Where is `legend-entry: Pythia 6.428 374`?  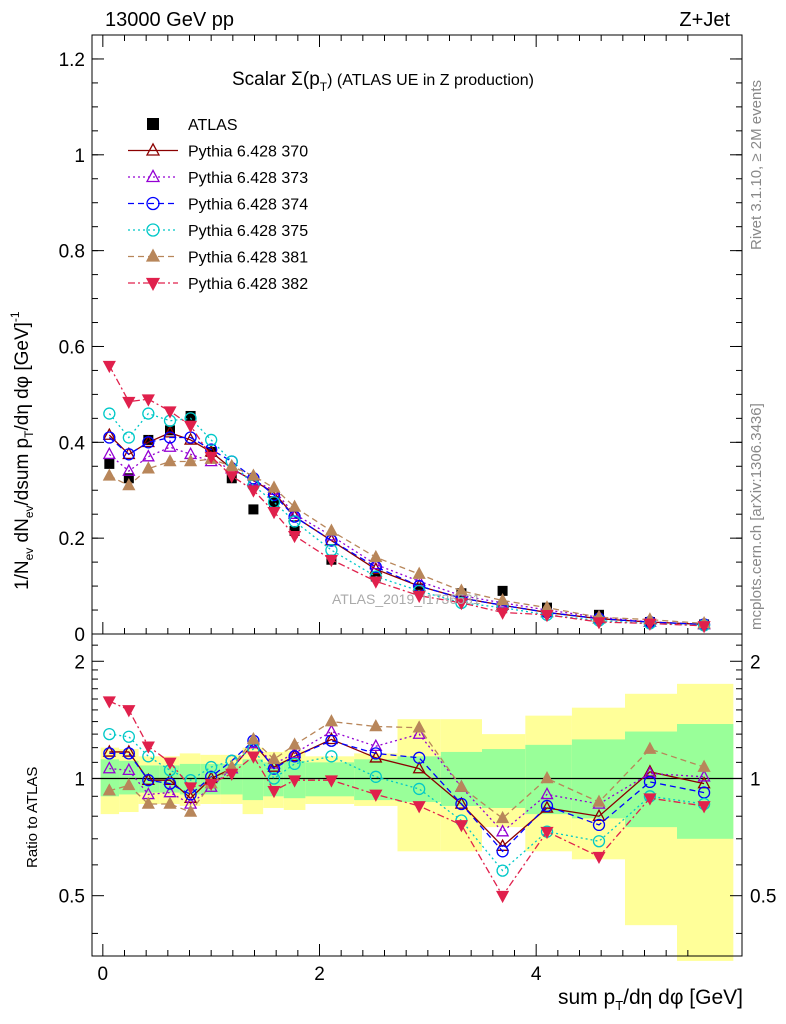 legend-entry: Pythia 6.428 374 is located at coordinates (218, 205).